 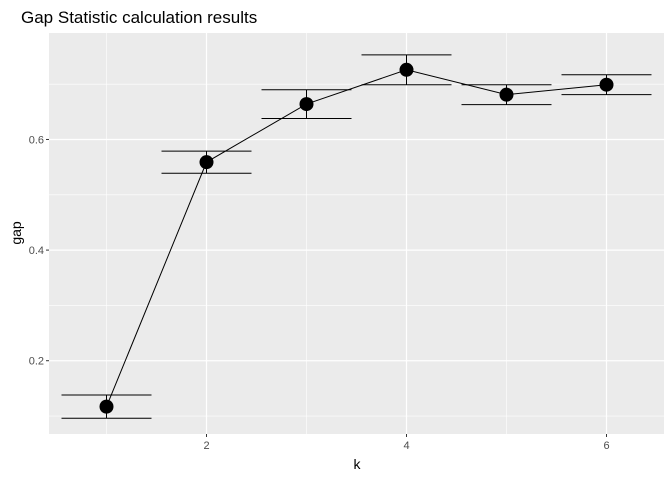 What do you see at coordinates (606, 446) in the screenshot?
I see `x-tick-label: 6` at bounding box center [606, 446].